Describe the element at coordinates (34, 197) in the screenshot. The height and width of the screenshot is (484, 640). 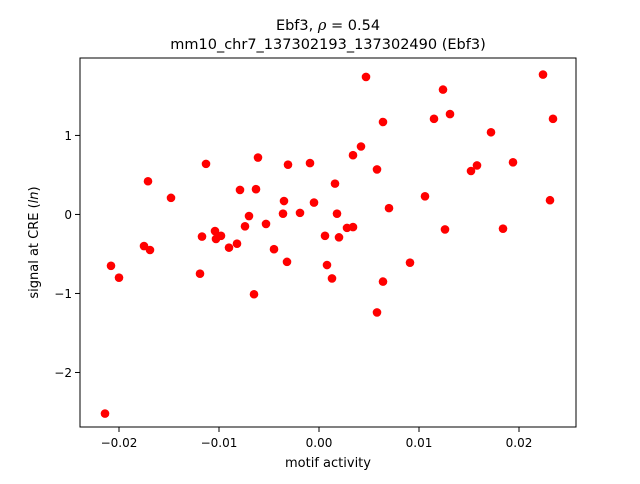
I see `y-axis-label-italic: ln` at that location.